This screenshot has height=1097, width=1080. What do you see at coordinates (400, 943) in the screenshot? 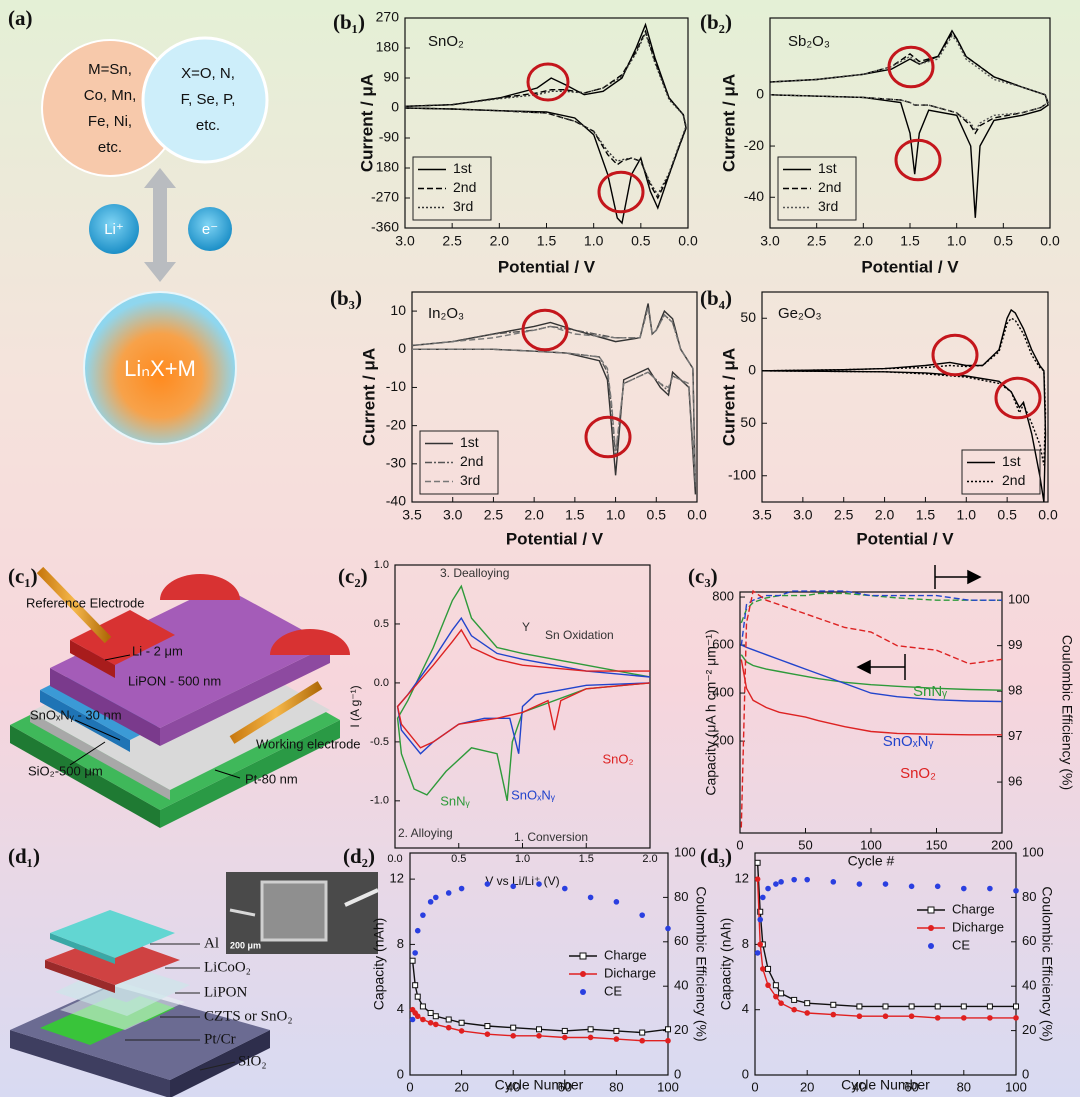
I see `y-tick-label: 8` at bounding box center [400, 943].